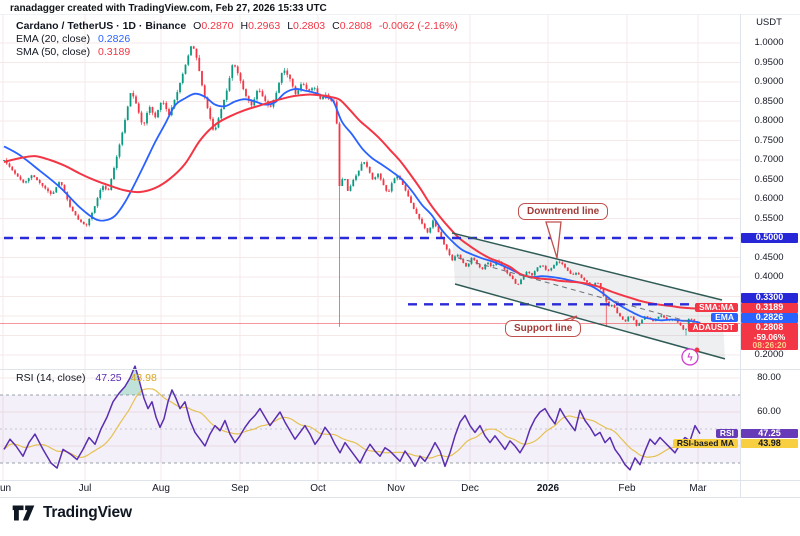 This screenshot has width=800, height=536. Describe the element at coordinates (53, 39) in the screenshot. I see `ema-label: EMA (20, close)` at that location.